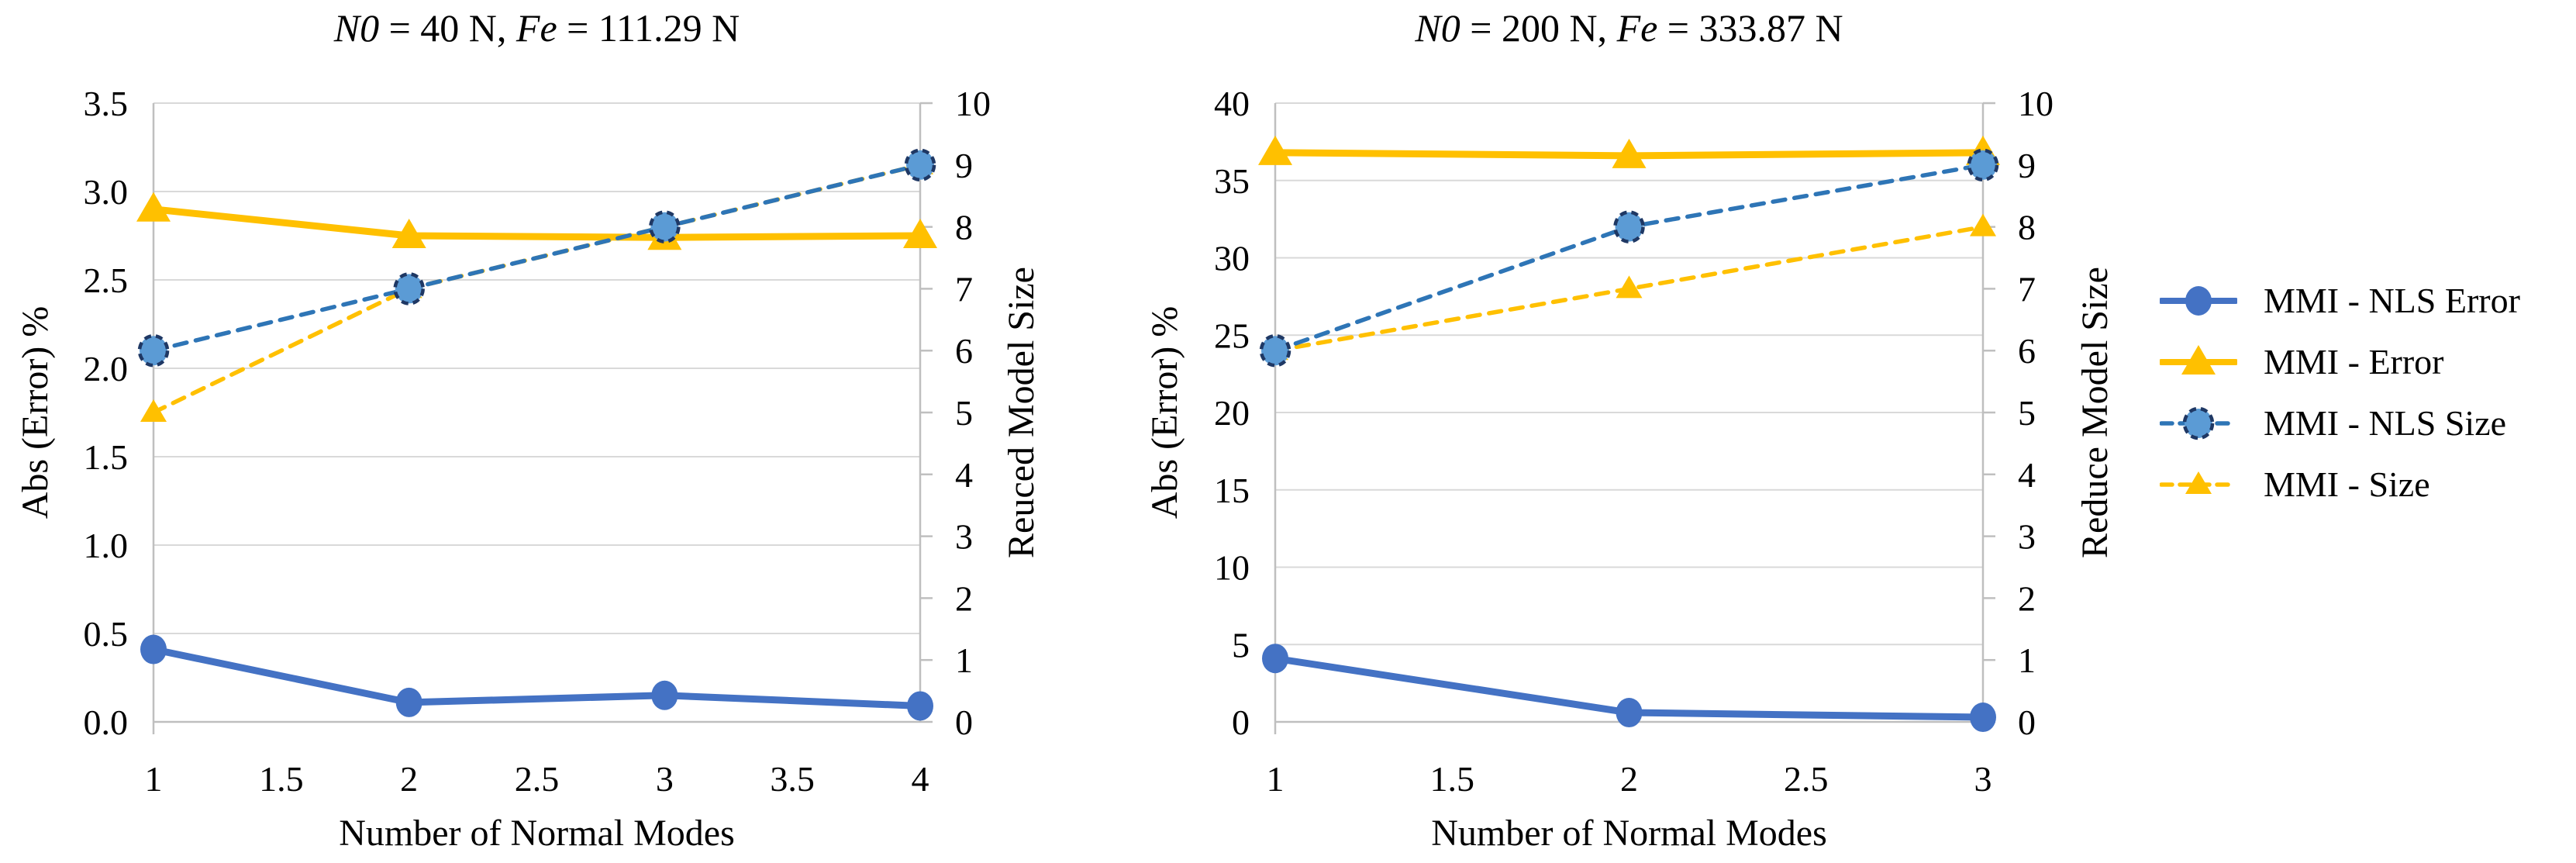 This screenshot has height=863, width=2576. What do you see at coordinates (106, 457) in the screenshot?
I see `y-left-tick-label: 1.5` at bounding box center [106, 457].